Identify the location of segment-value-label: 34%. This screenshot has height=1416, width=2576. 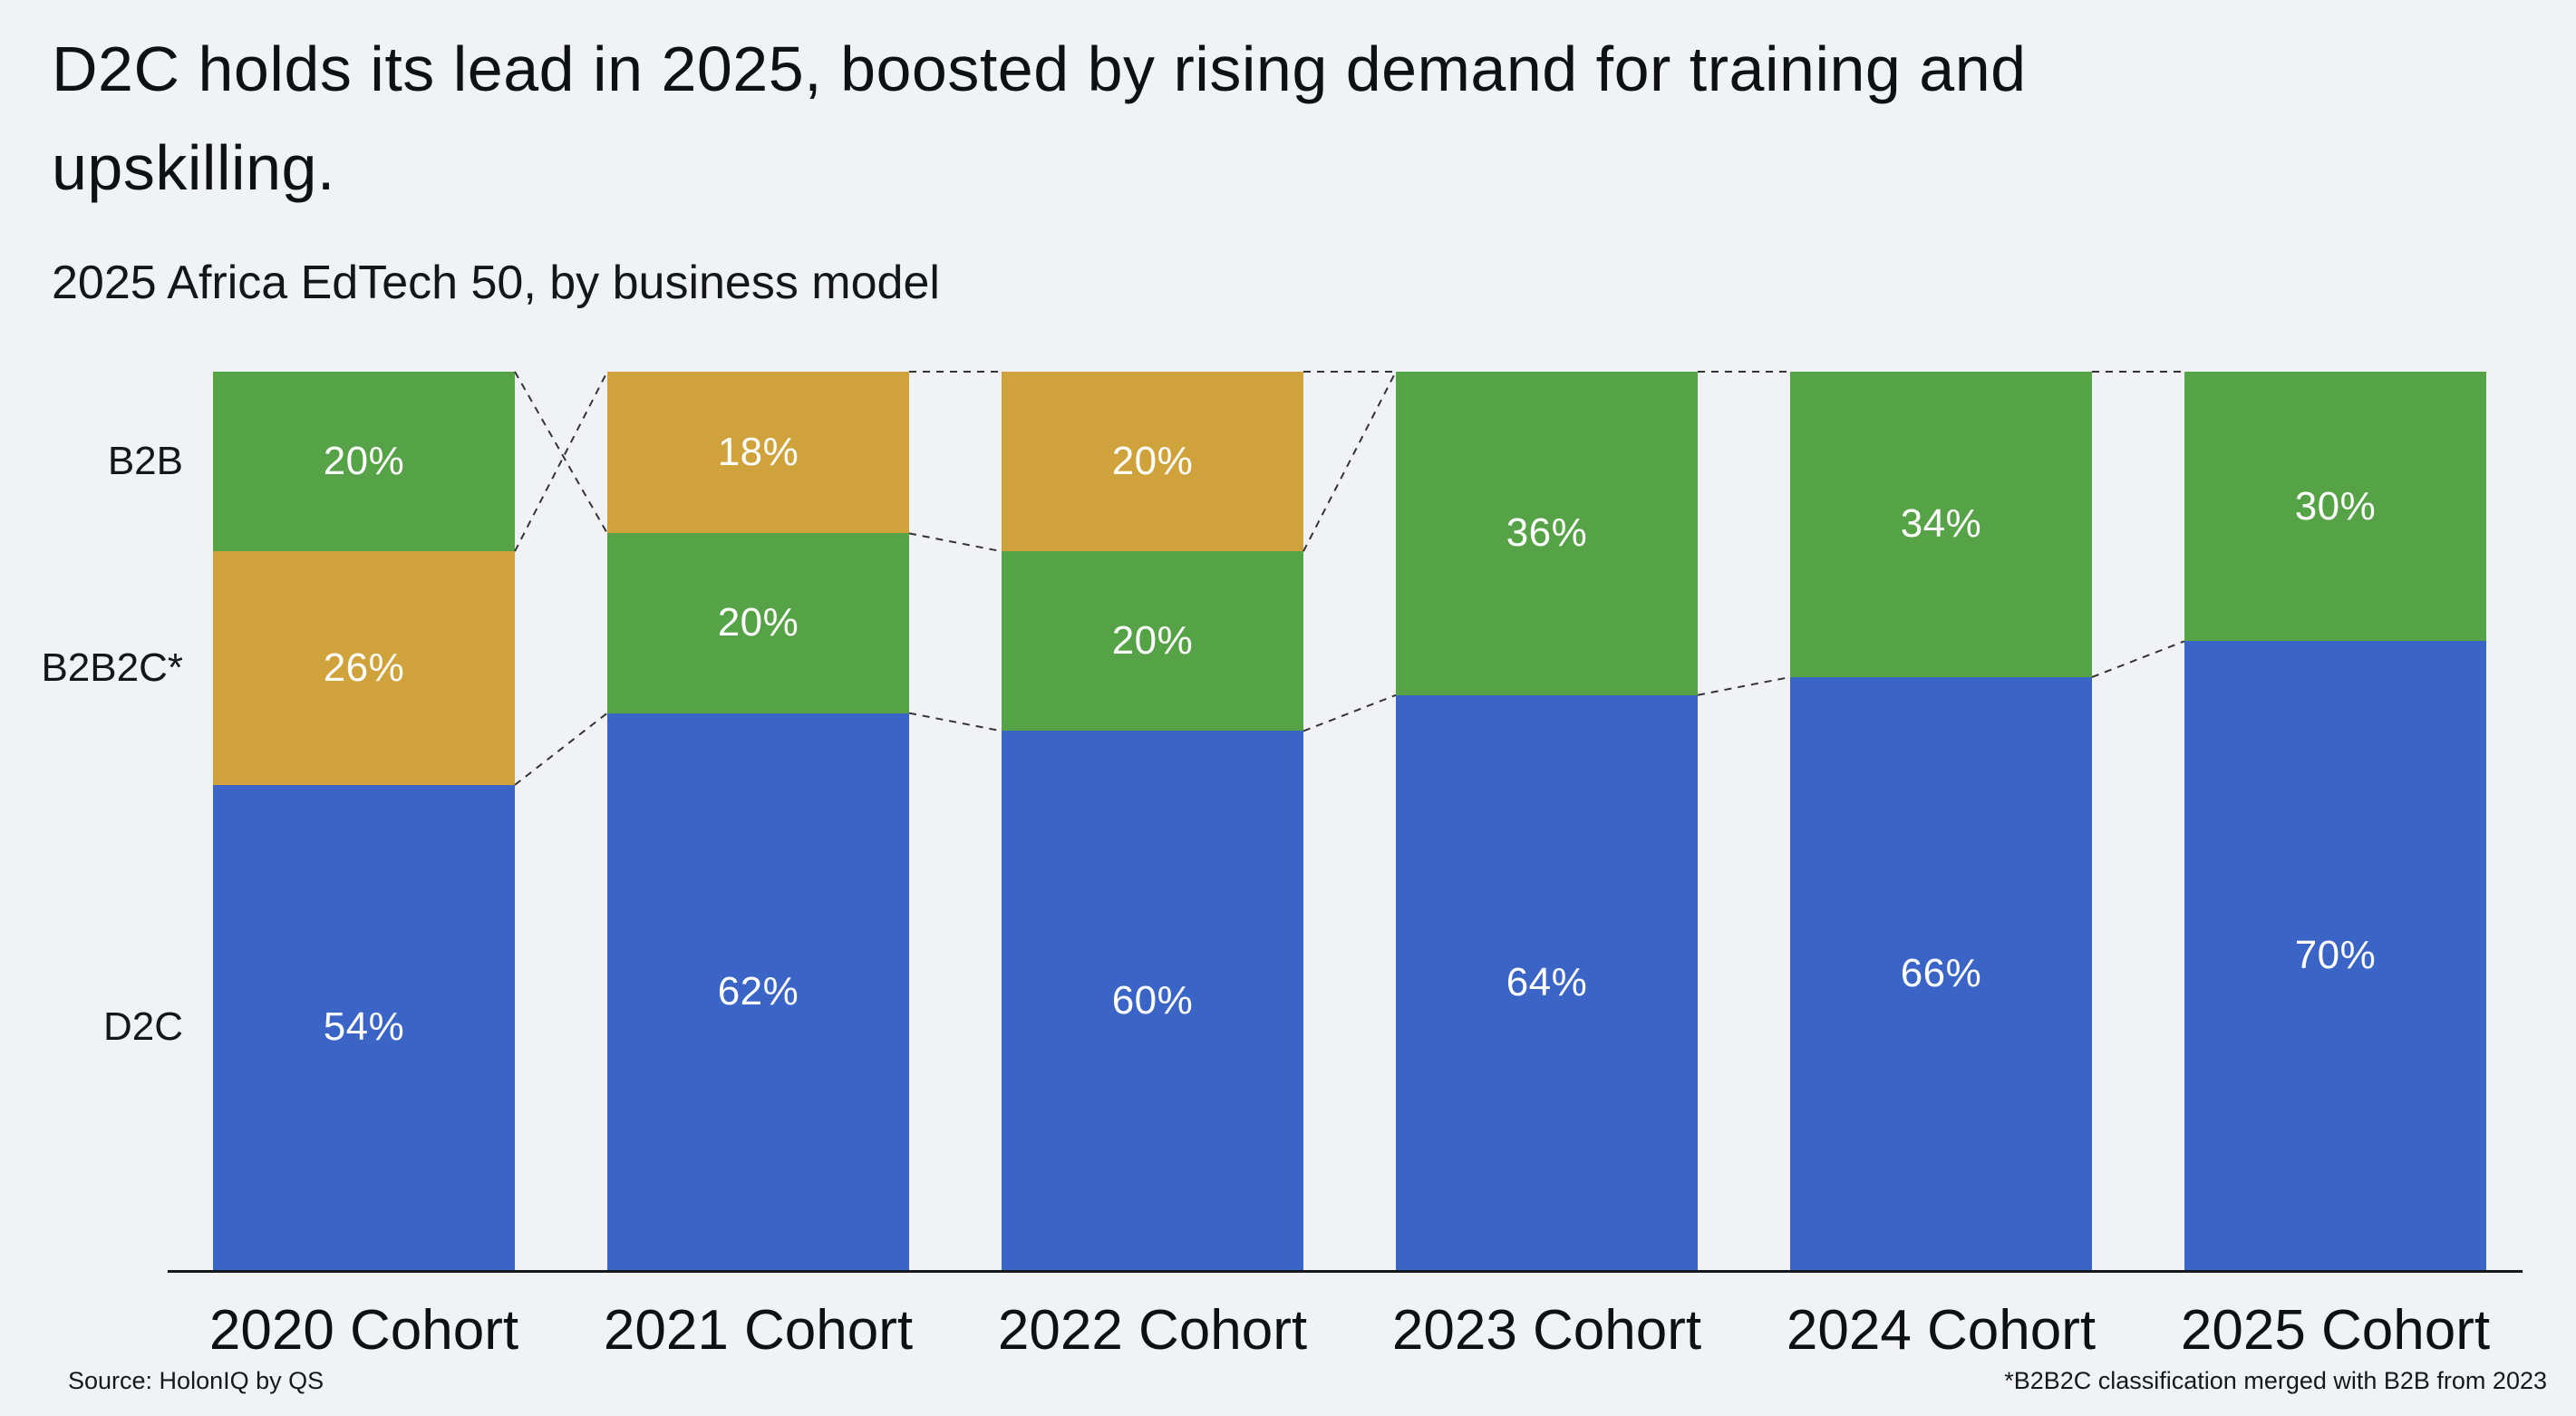
(1941, 524).